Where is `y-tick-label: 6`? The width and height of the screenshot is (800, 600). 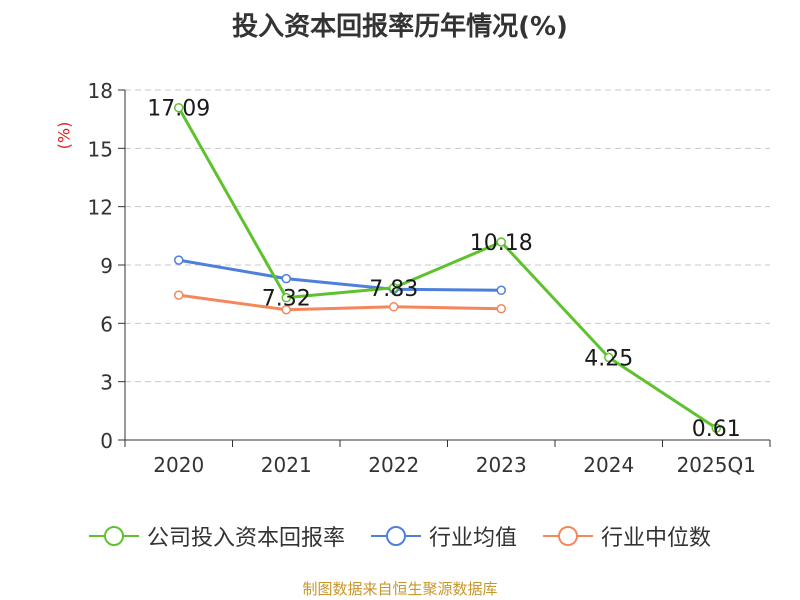 y-tick-label: 6 is located at coordinates (106, 324).